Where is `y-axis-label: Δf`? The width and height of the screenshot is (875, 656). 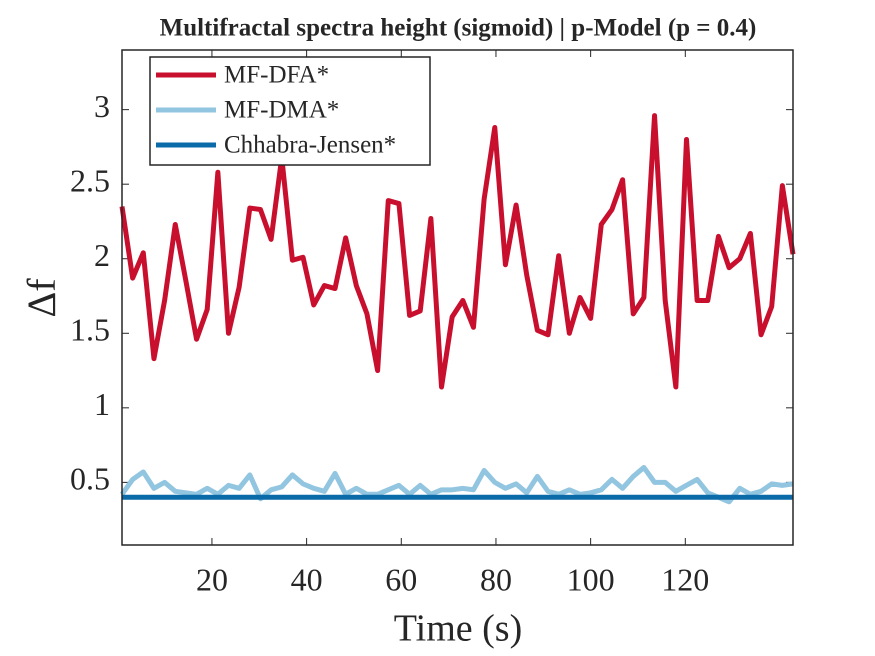
y-axis-label: Δf is located at coordinates (41, 298).